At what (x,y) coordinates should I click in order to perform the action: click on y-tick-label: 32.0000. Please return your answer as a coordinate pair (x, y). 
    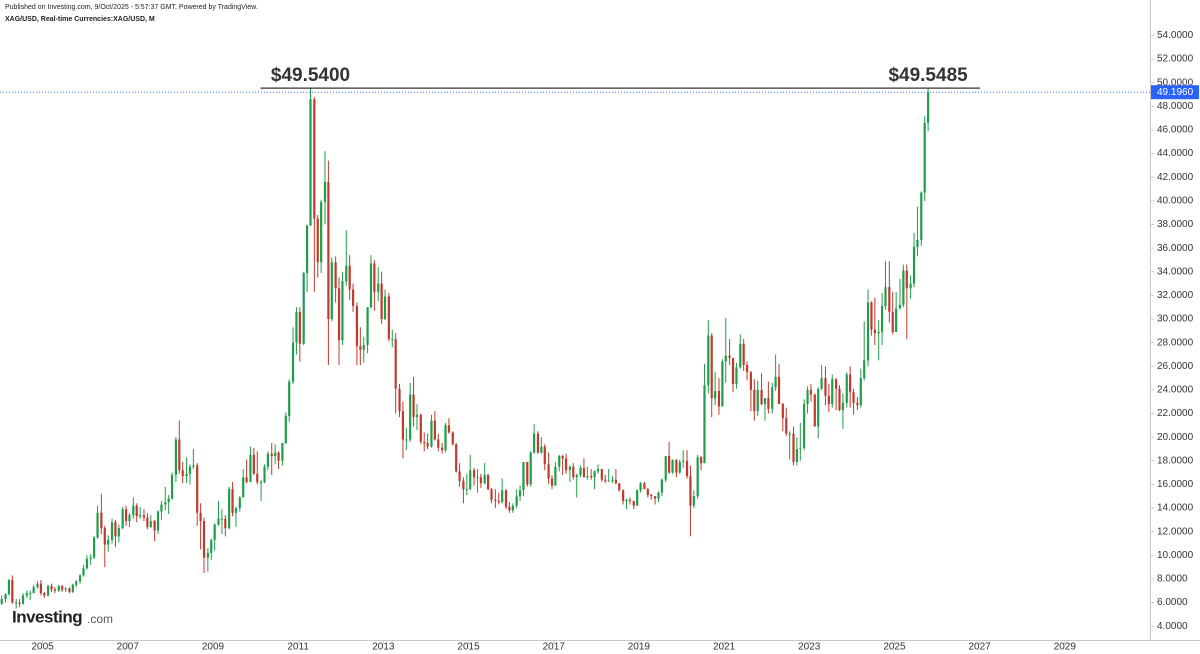
    Looking at the image, I should click on (1175, 295).